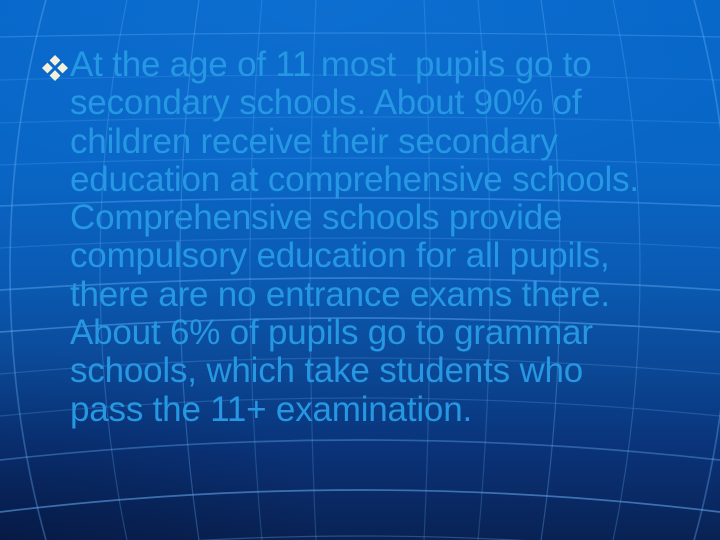 This screenshot has width=720, height=540. I want to click on paragraph-line: About 6% of pupils go to grammar, so click(331, 333).